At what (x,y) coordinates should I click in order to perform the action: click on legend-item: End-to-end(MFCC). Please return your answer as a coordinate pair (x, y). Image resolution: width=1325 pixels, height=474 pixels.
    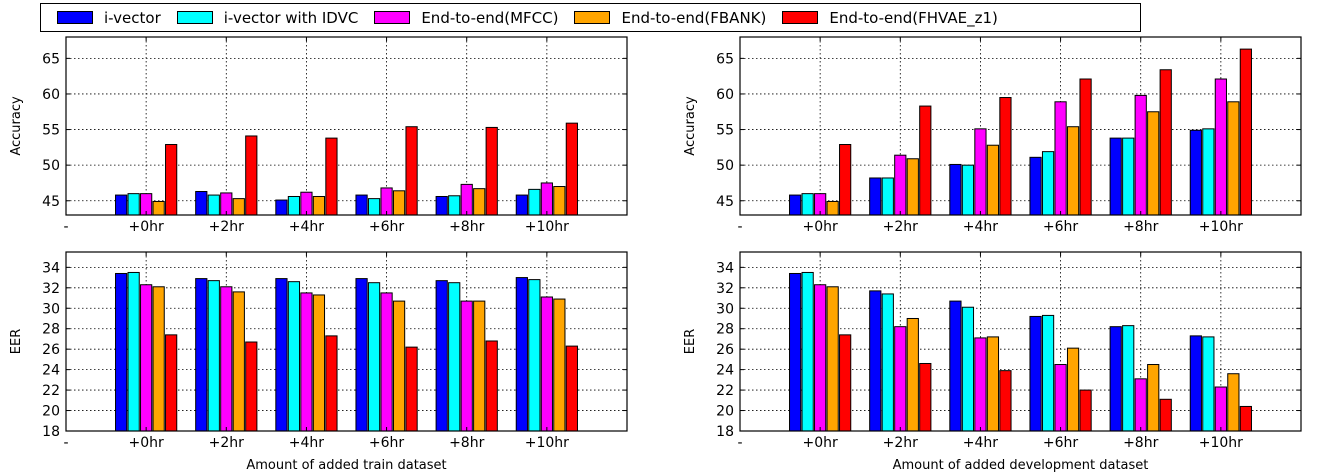
    Looking at the image, I should click on (458, 18).